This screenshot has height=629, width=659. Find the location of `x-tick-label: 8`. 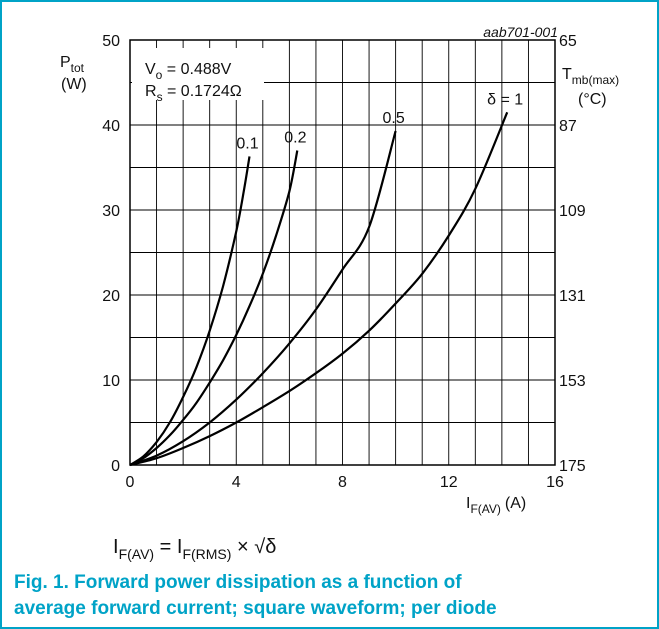

x-tick-label: 8 is located at coordinates (342, 482).